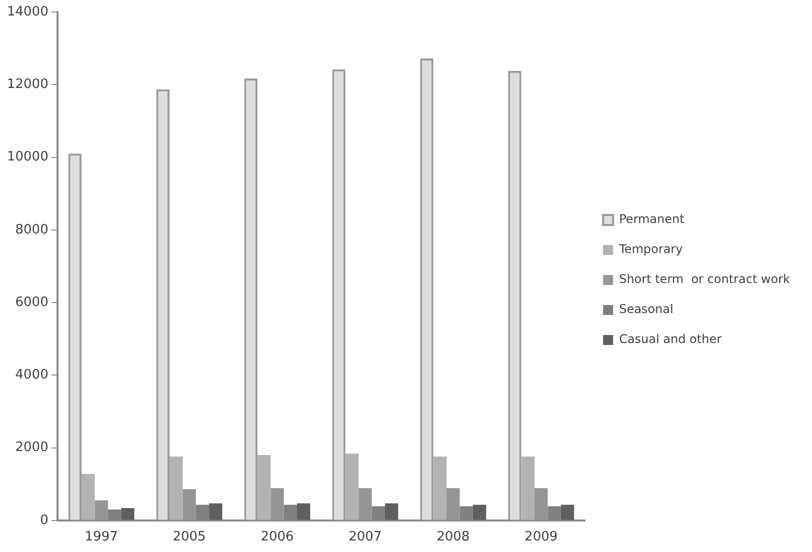  I want to click on x-tick-label: 2009, so click(541, 537).